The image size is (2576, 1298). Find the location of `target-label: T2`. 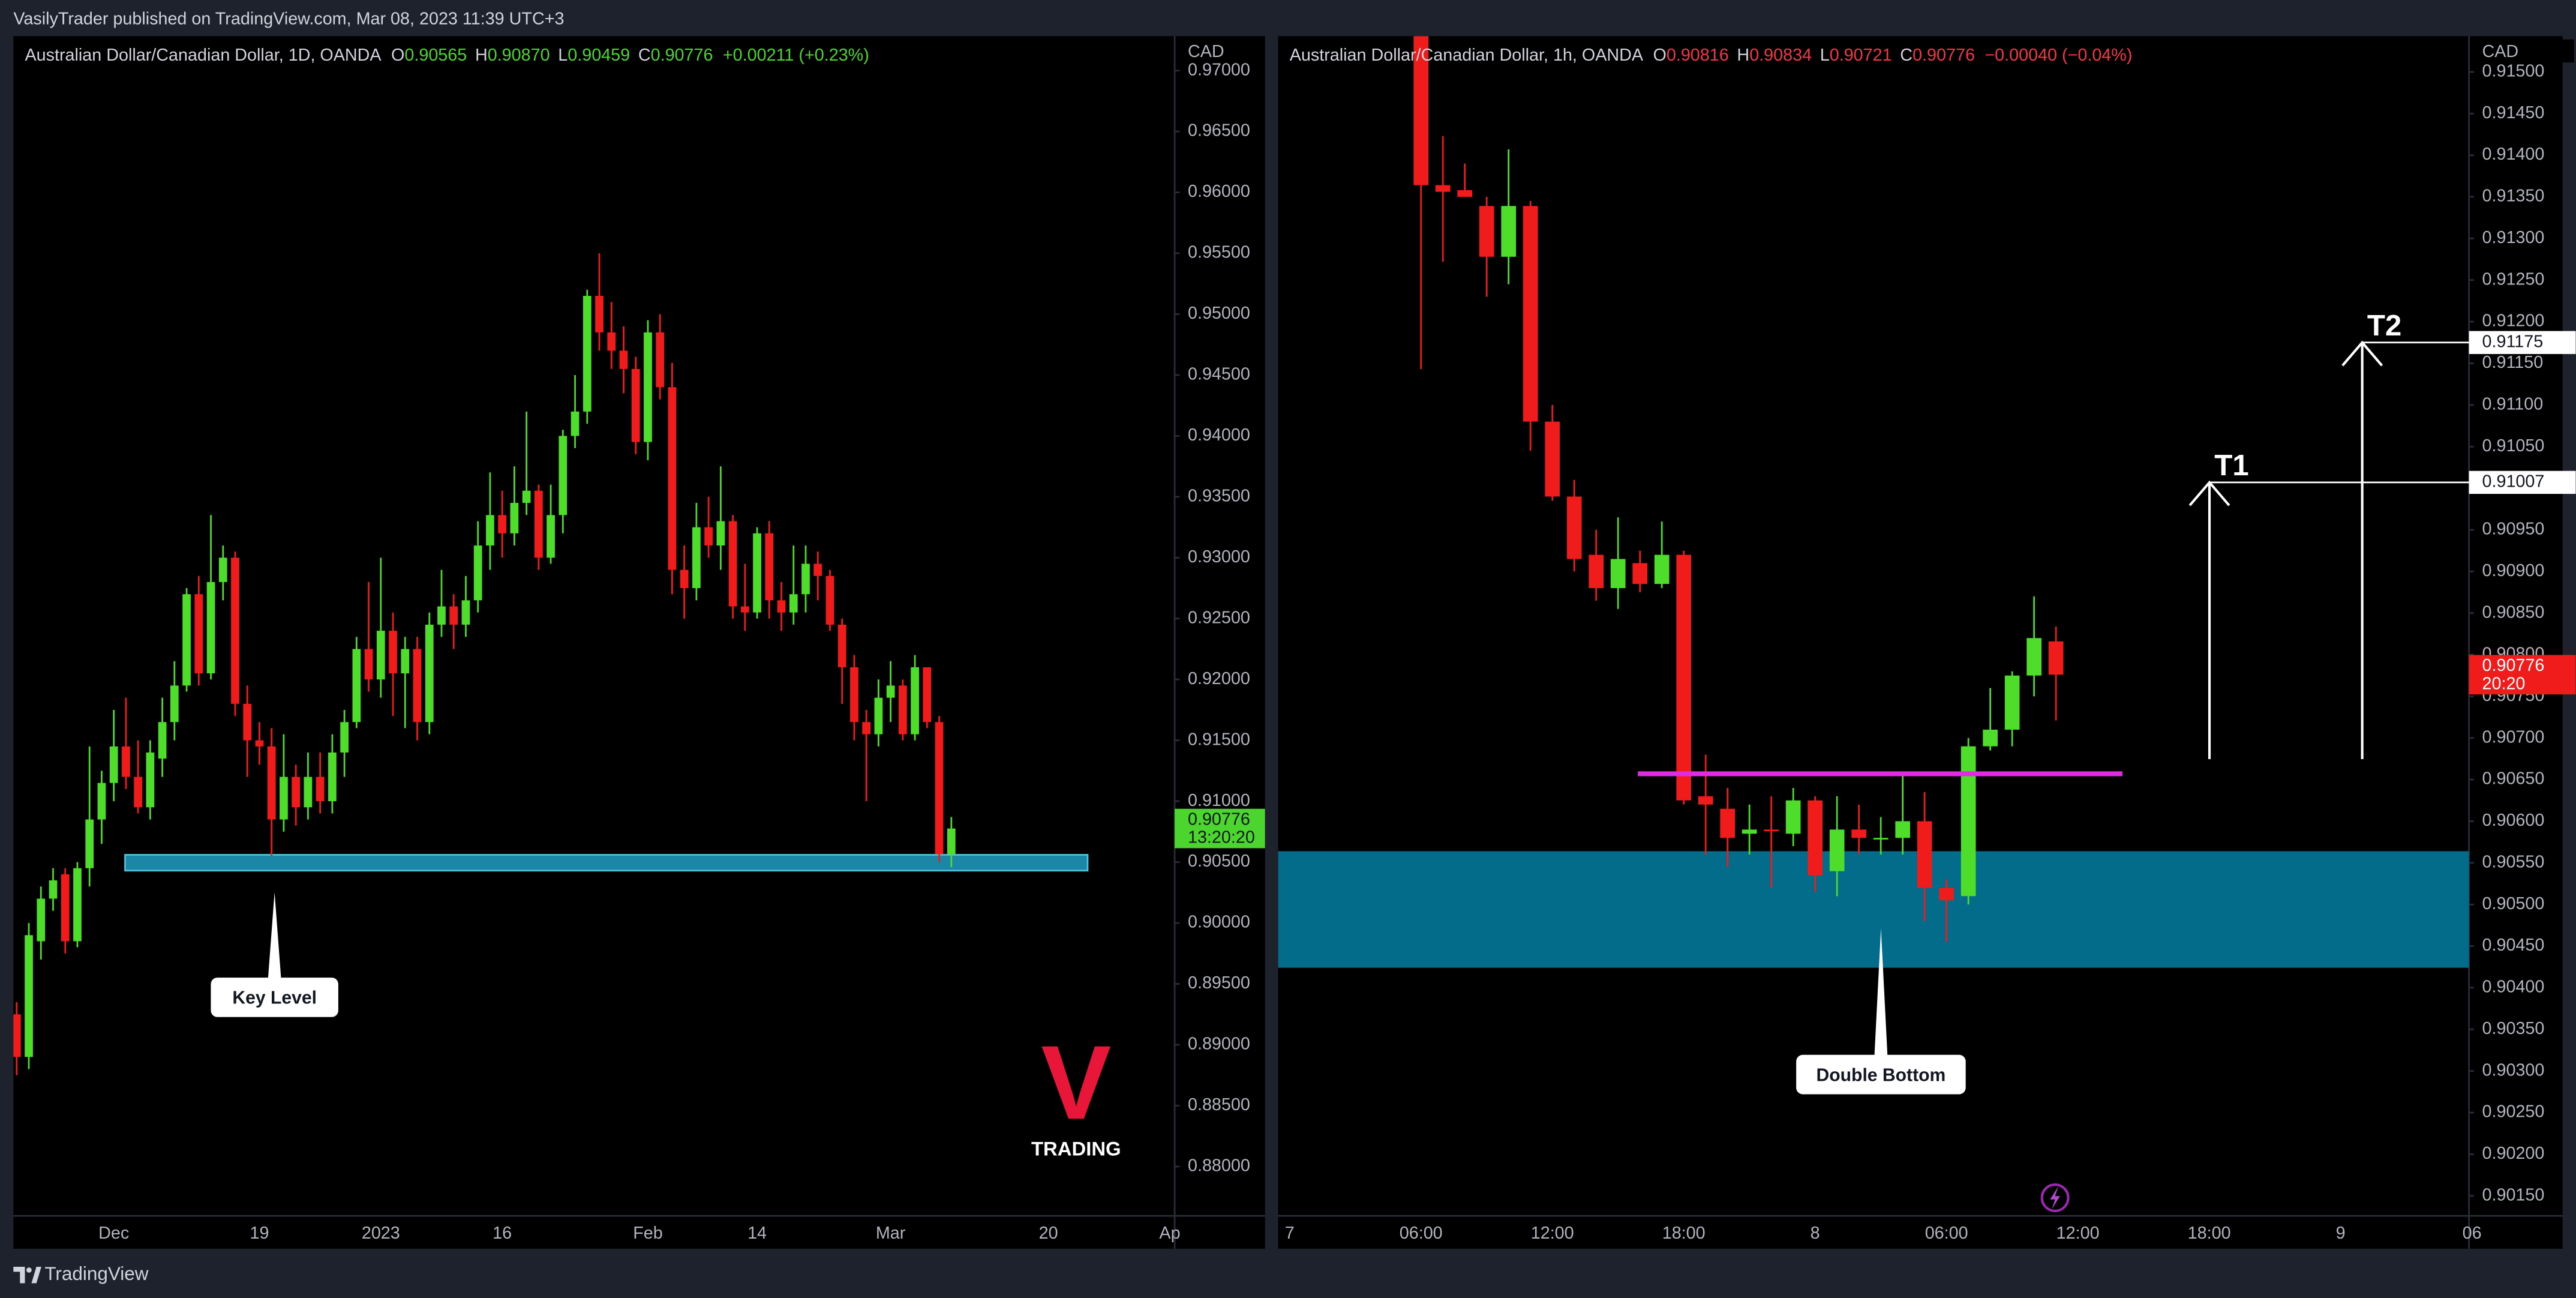

target-label: T2 is located at coordinates (2385, 325).